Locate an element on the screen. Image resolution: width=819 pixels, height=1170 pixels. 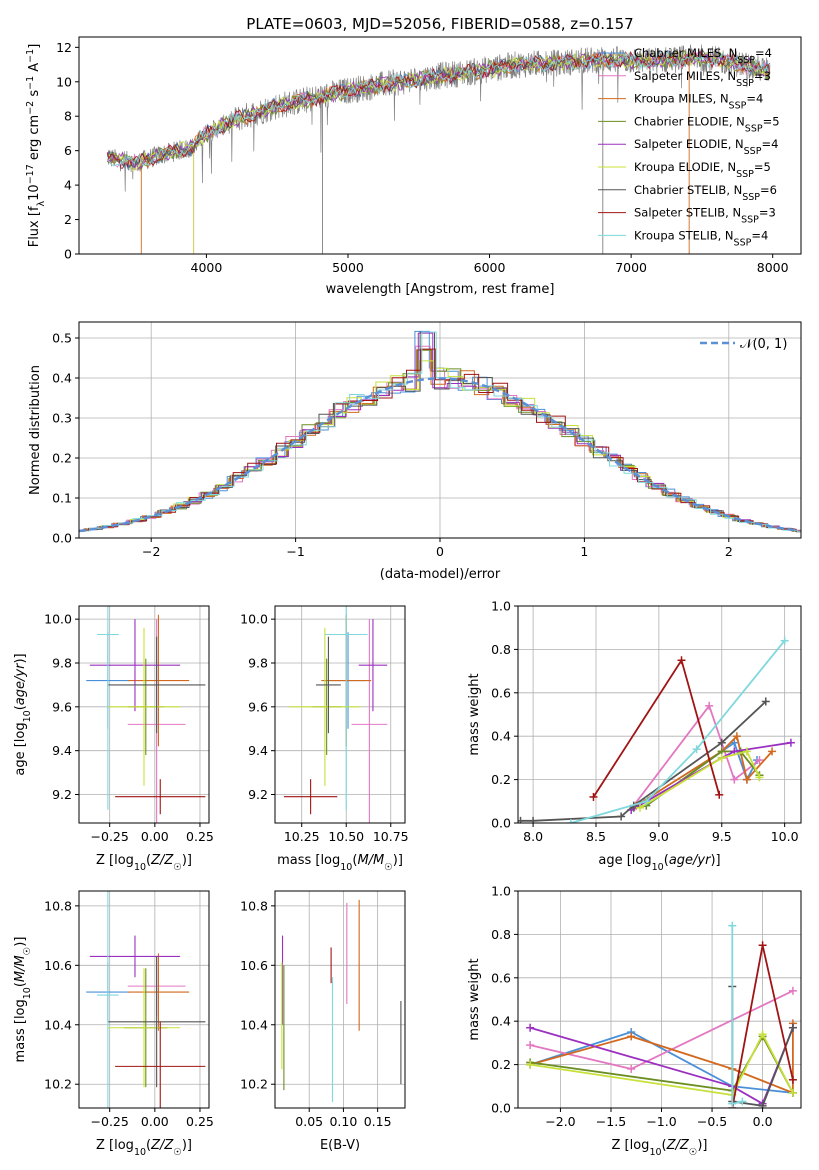
x-tick-label: 10.0 is located at coordinates (785, 836).